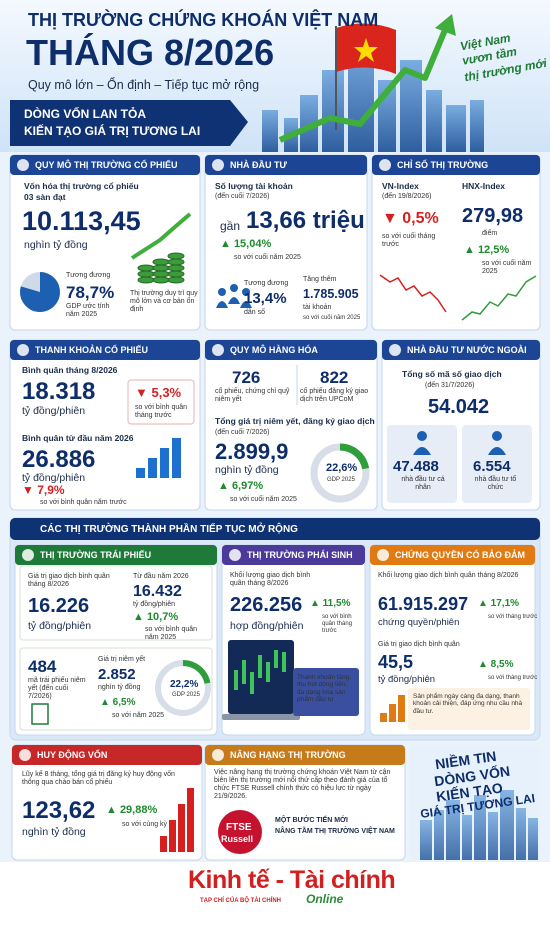 This screenshot has height=940, width=550. What do you see at coordinates (129, 123) in the screenshot?
I see `banner` at bounding box center [129, 123].